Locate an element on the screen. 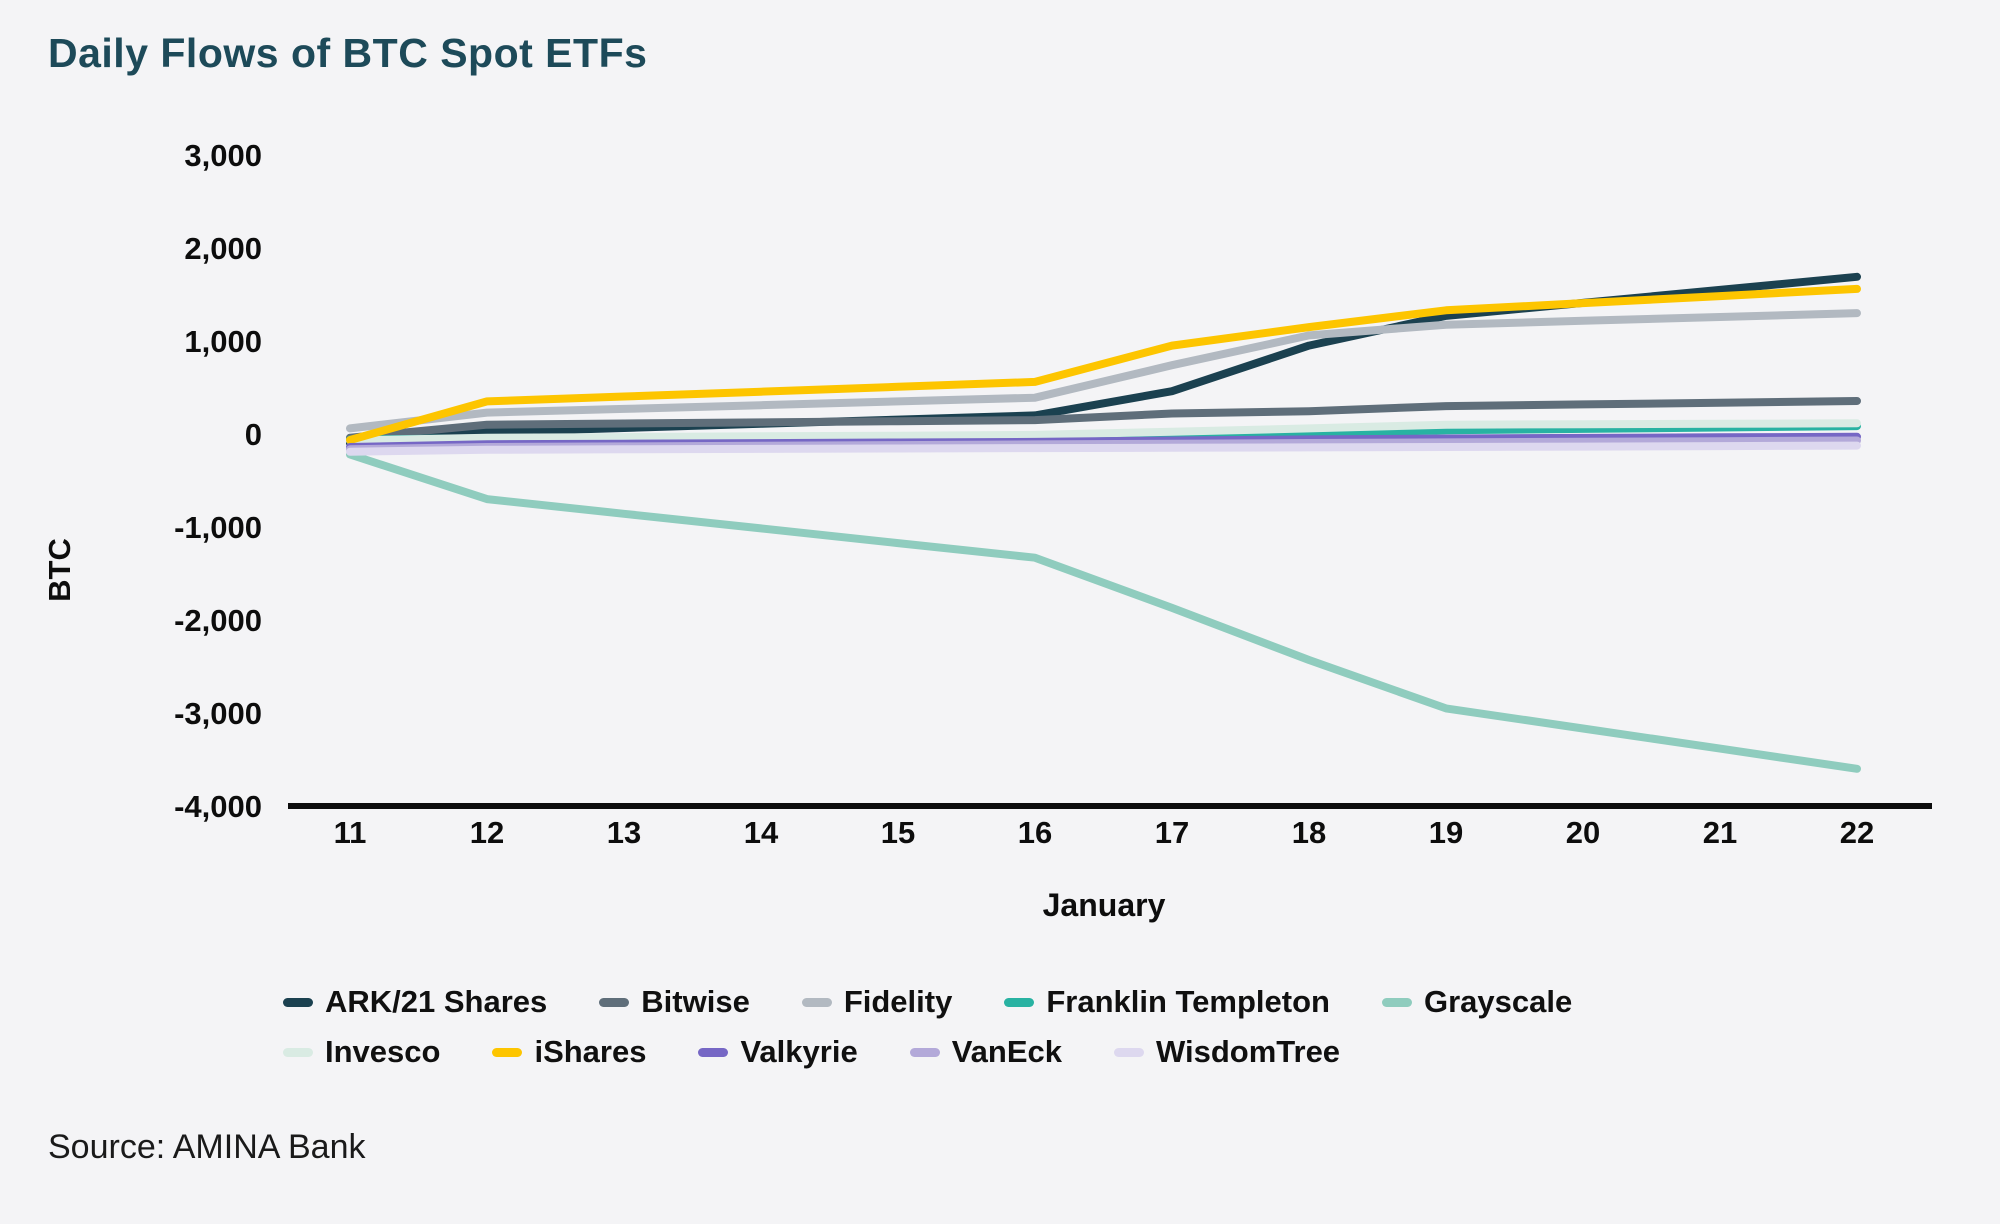  x-tick-label: 17 is located at coordinates (1172, 832).